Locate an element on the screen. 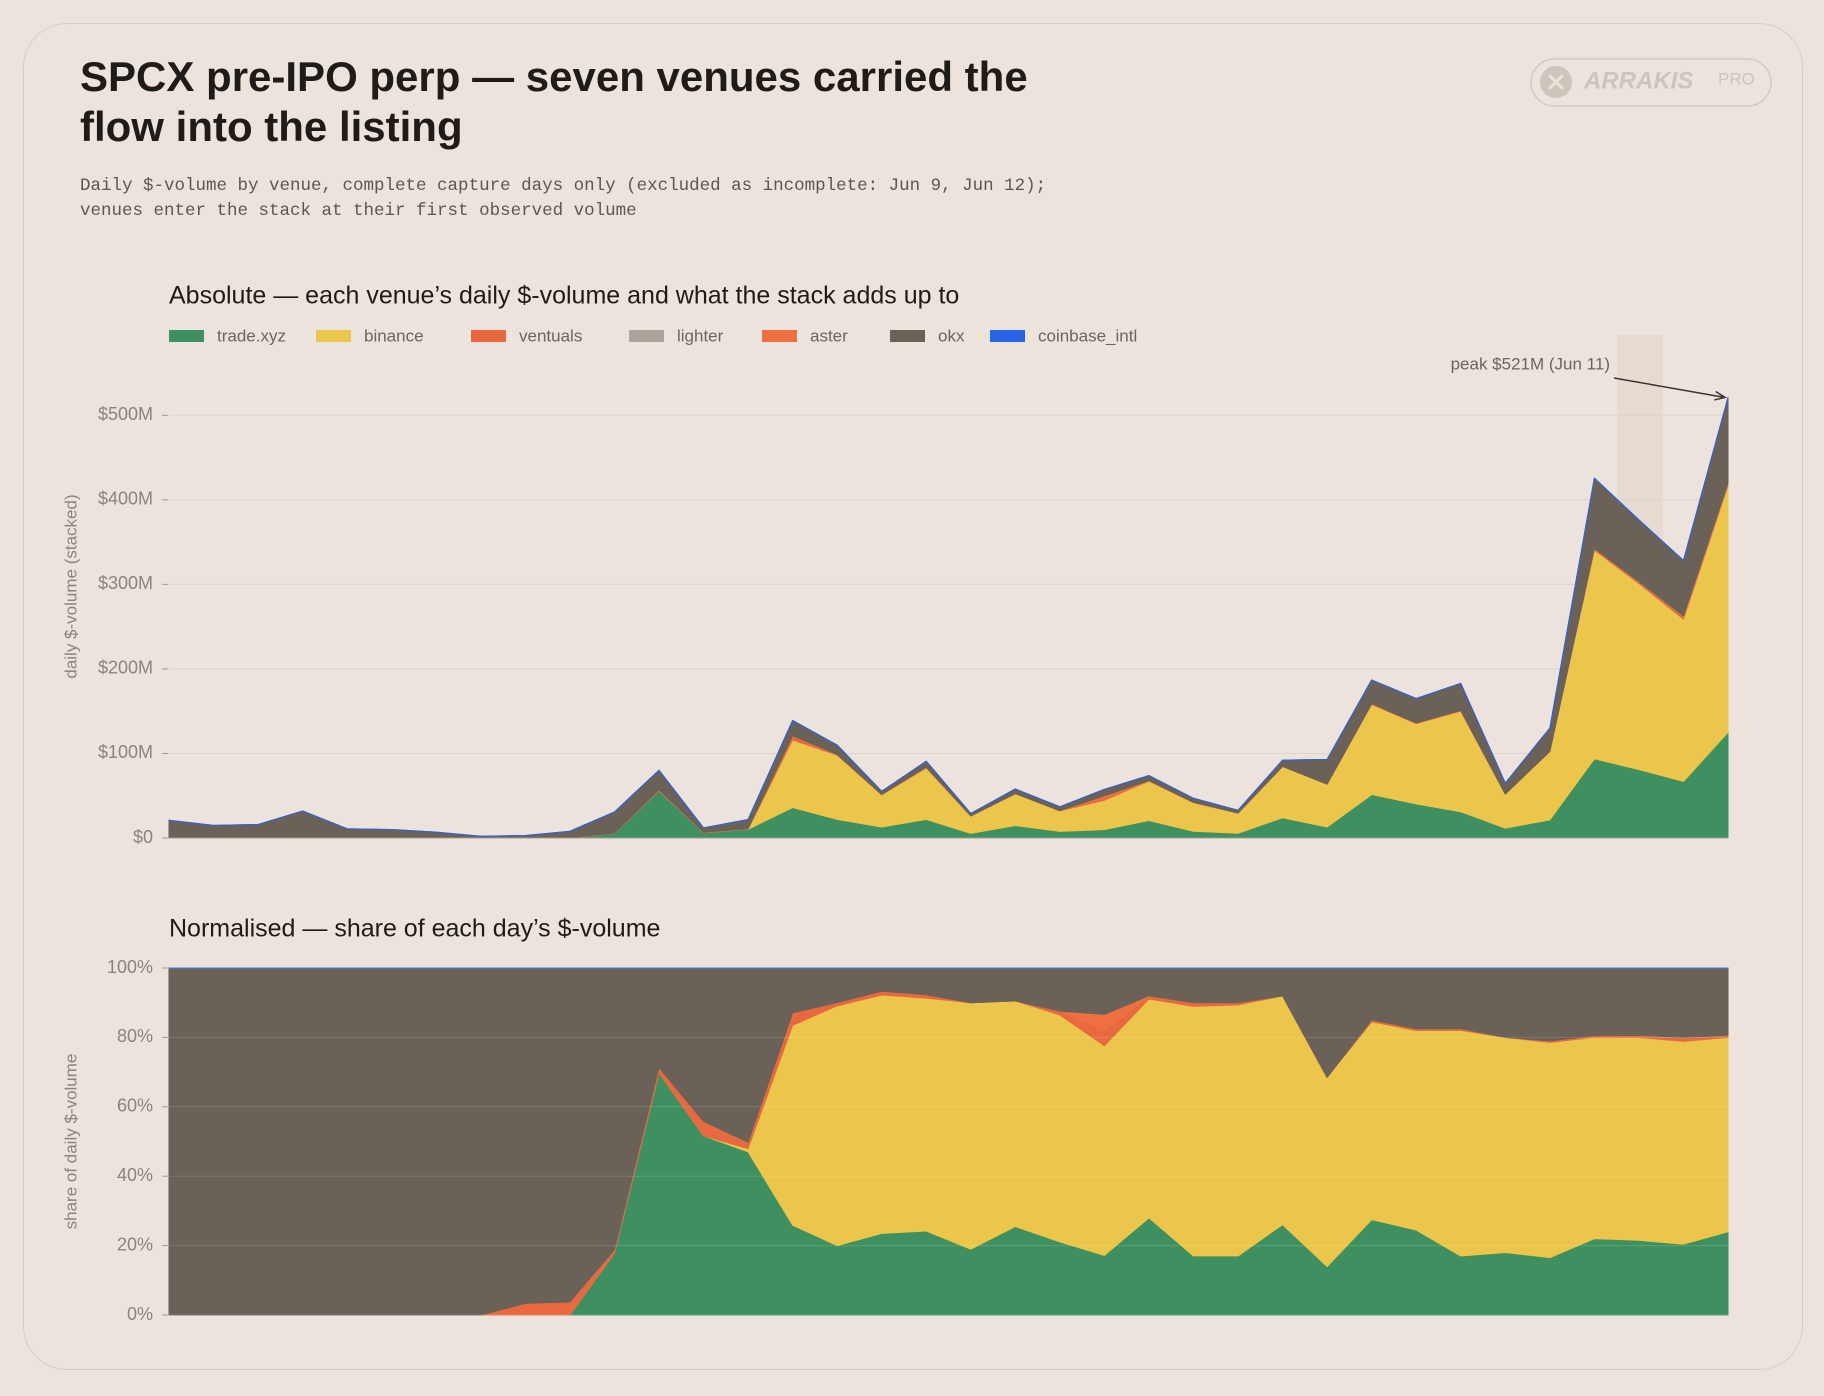  legend-label: okx is located at coordinates (951, 335).